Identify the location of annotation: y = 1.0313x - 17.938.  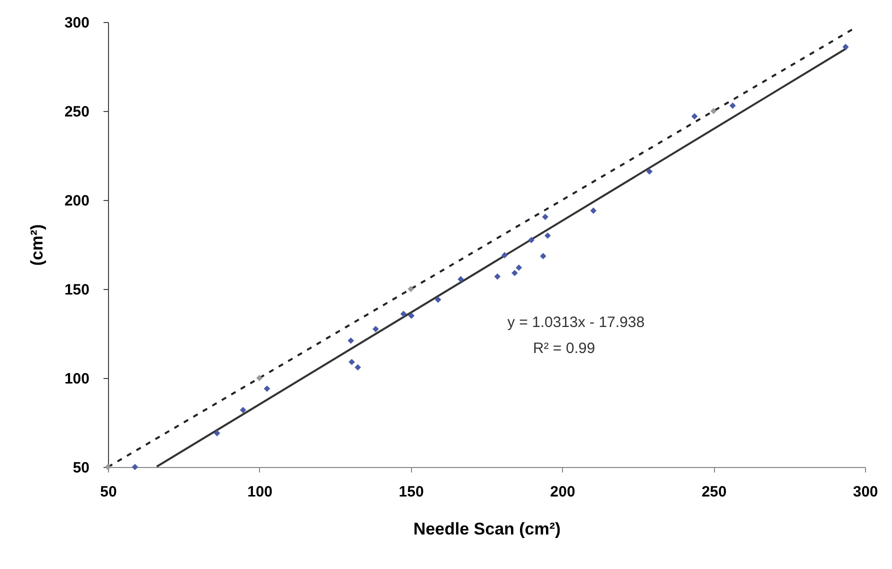
(576, 322).